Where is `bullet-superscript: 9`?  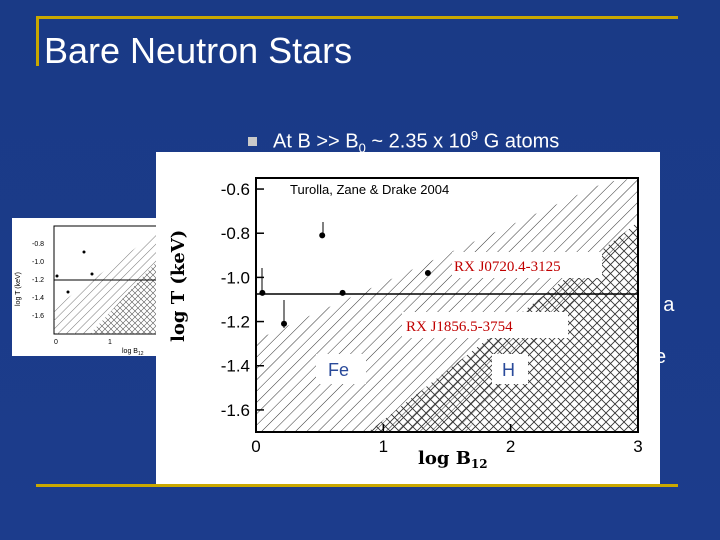 bullet-superscript: 9 is located at coordinates (474, 135).